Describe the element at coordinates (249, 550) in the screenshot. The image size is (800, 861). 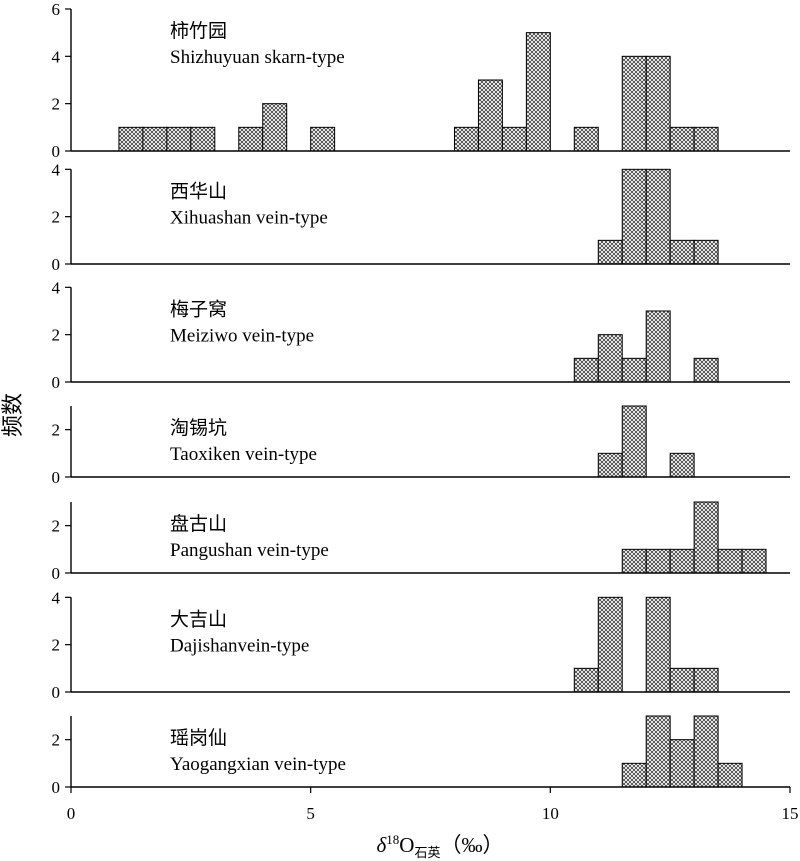
I see `panel-title-en: Pangushan vein-type` at that location.